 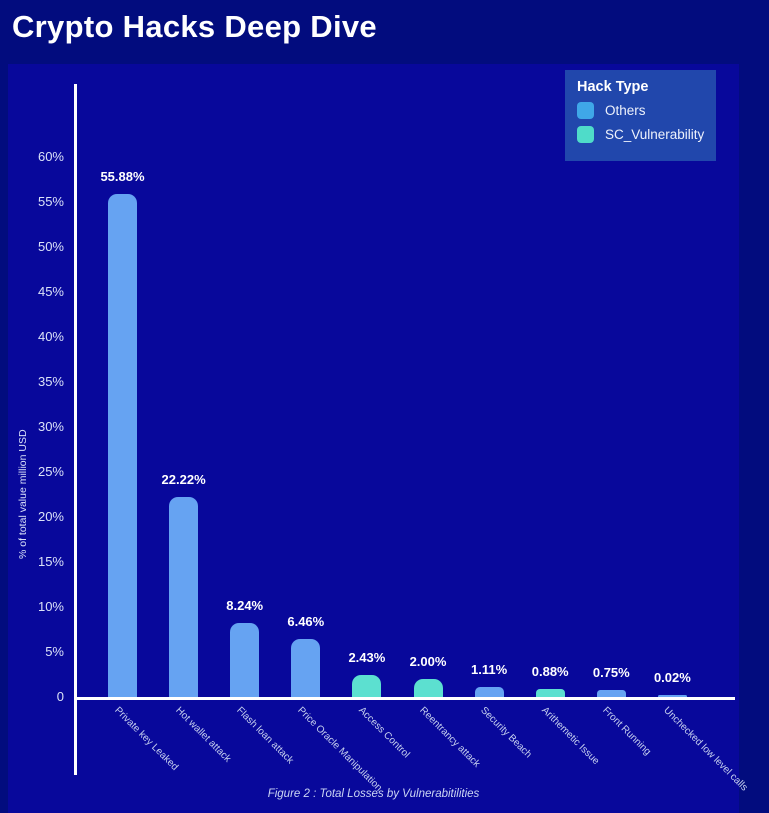 I want to click on bar-value-label: 55.88%, so click(x=122, y=177).